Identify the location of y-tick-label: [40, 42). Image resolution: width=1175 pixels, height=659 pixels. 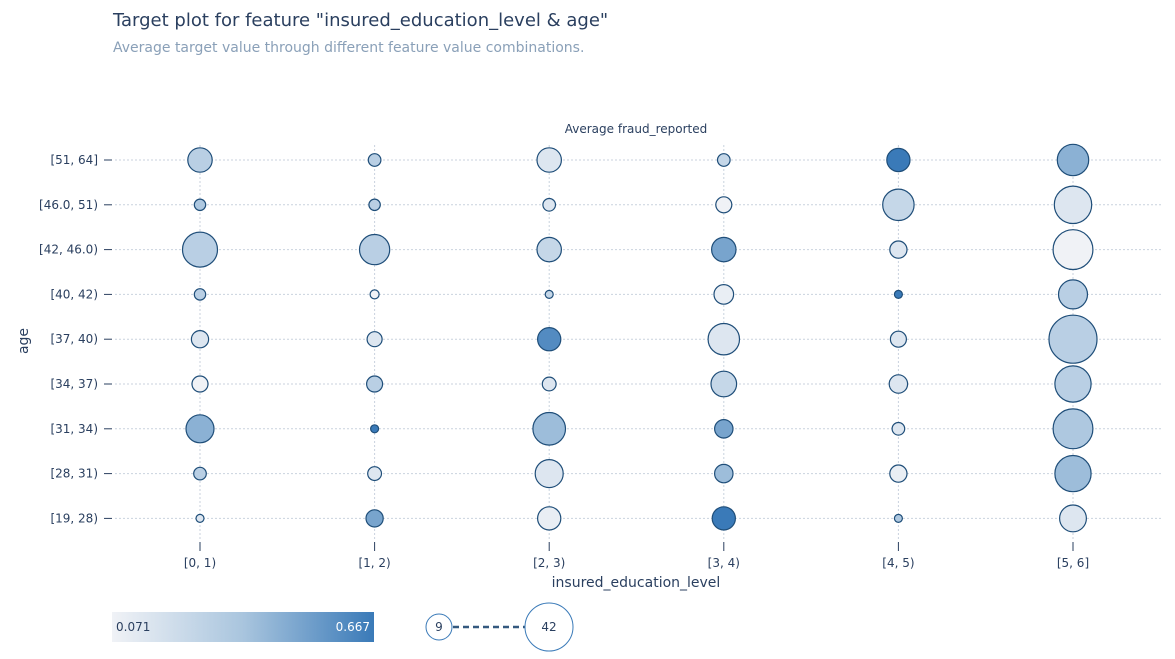
(74, 294).